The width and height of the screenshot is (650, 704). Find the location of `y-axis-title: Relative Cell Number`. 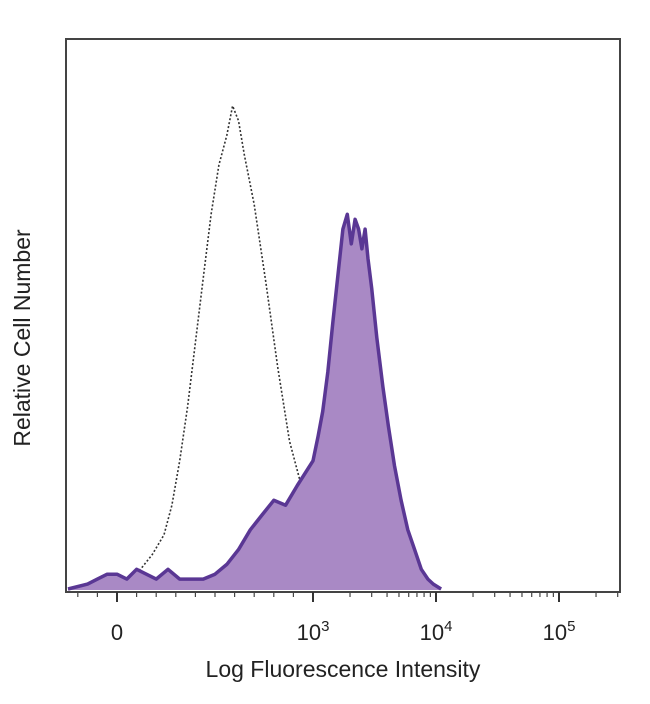

y-axis-title: Relative Cell Number is located at coordinates (22, 338).